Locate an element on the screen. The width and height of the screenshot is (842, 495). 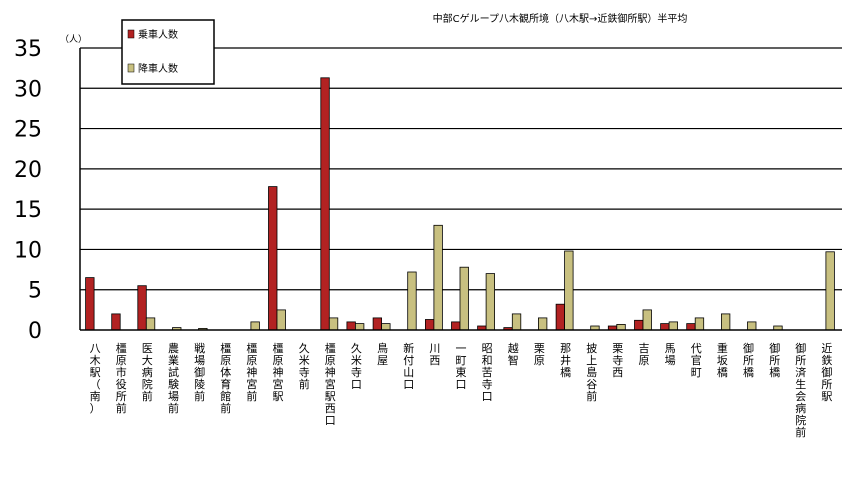
x-tick-label: 橿原神宮駅 is located at coordinates (278, 372).